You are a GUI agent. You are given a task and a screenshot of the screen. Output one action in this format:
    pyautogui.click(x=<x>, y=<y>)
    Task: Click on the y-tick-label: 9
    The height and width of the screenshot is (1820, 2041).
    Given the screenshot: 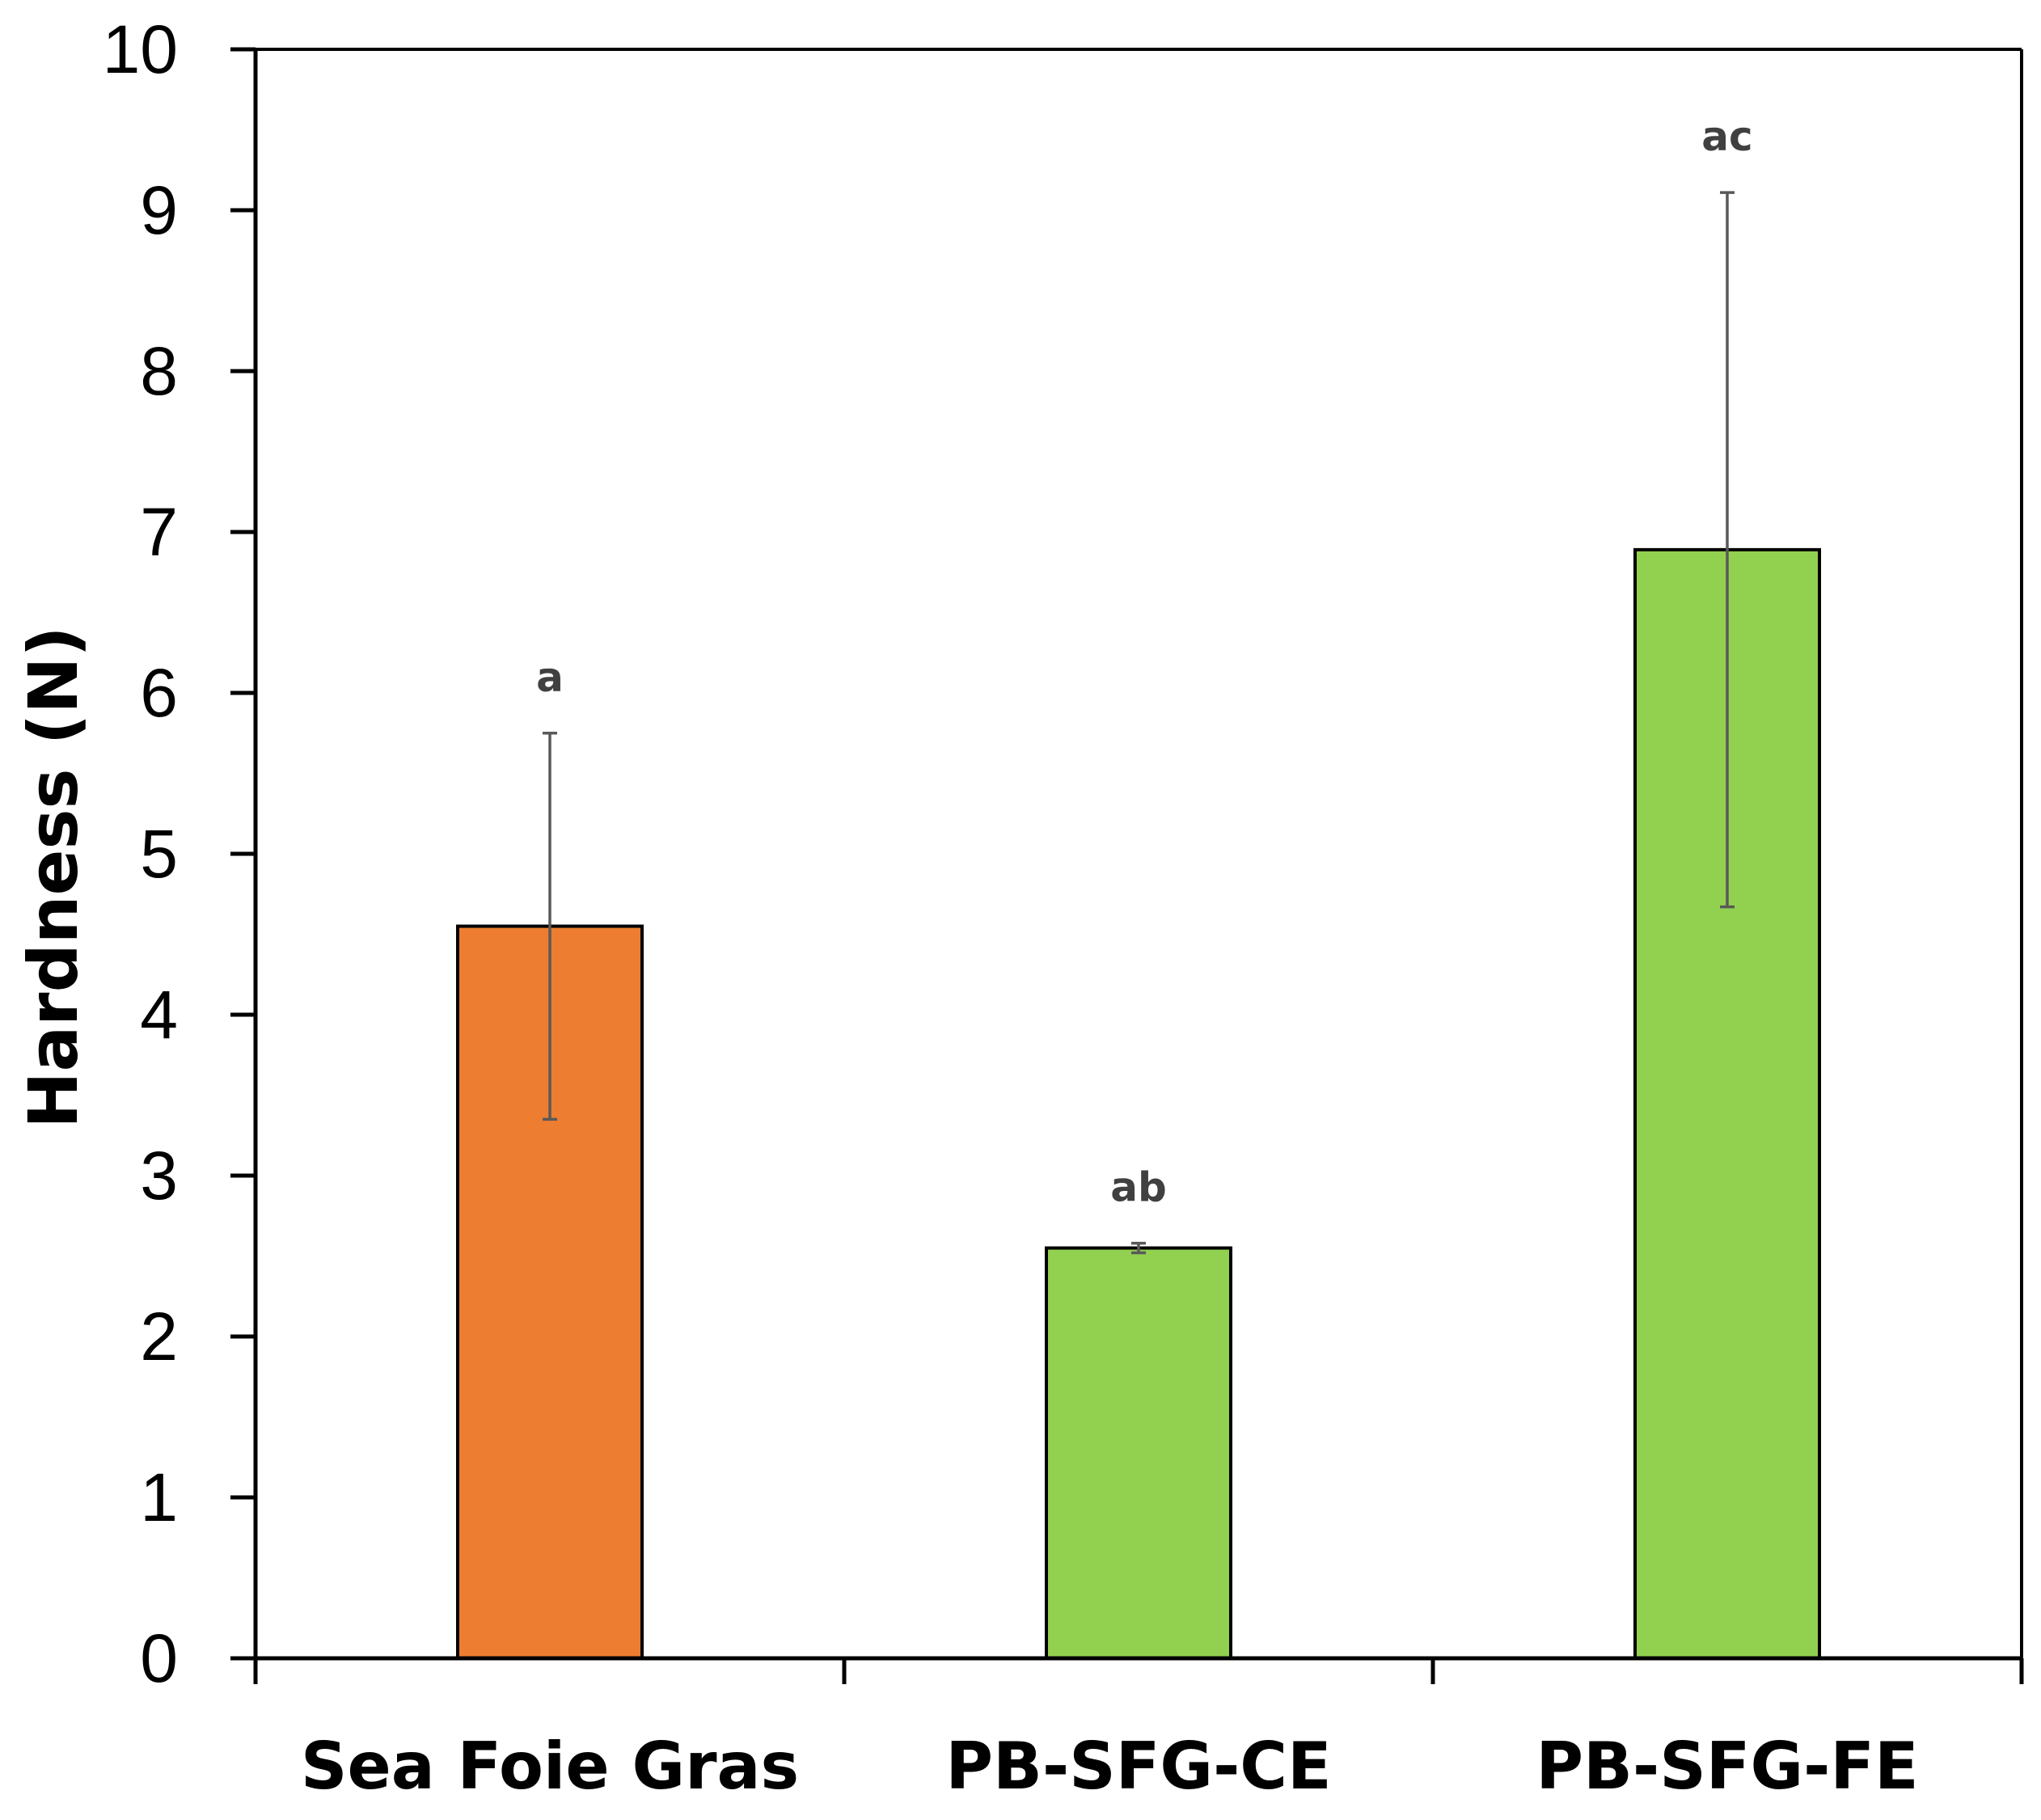 What is the action you would take?
    pyautogui.click(x=159, y=210)
    